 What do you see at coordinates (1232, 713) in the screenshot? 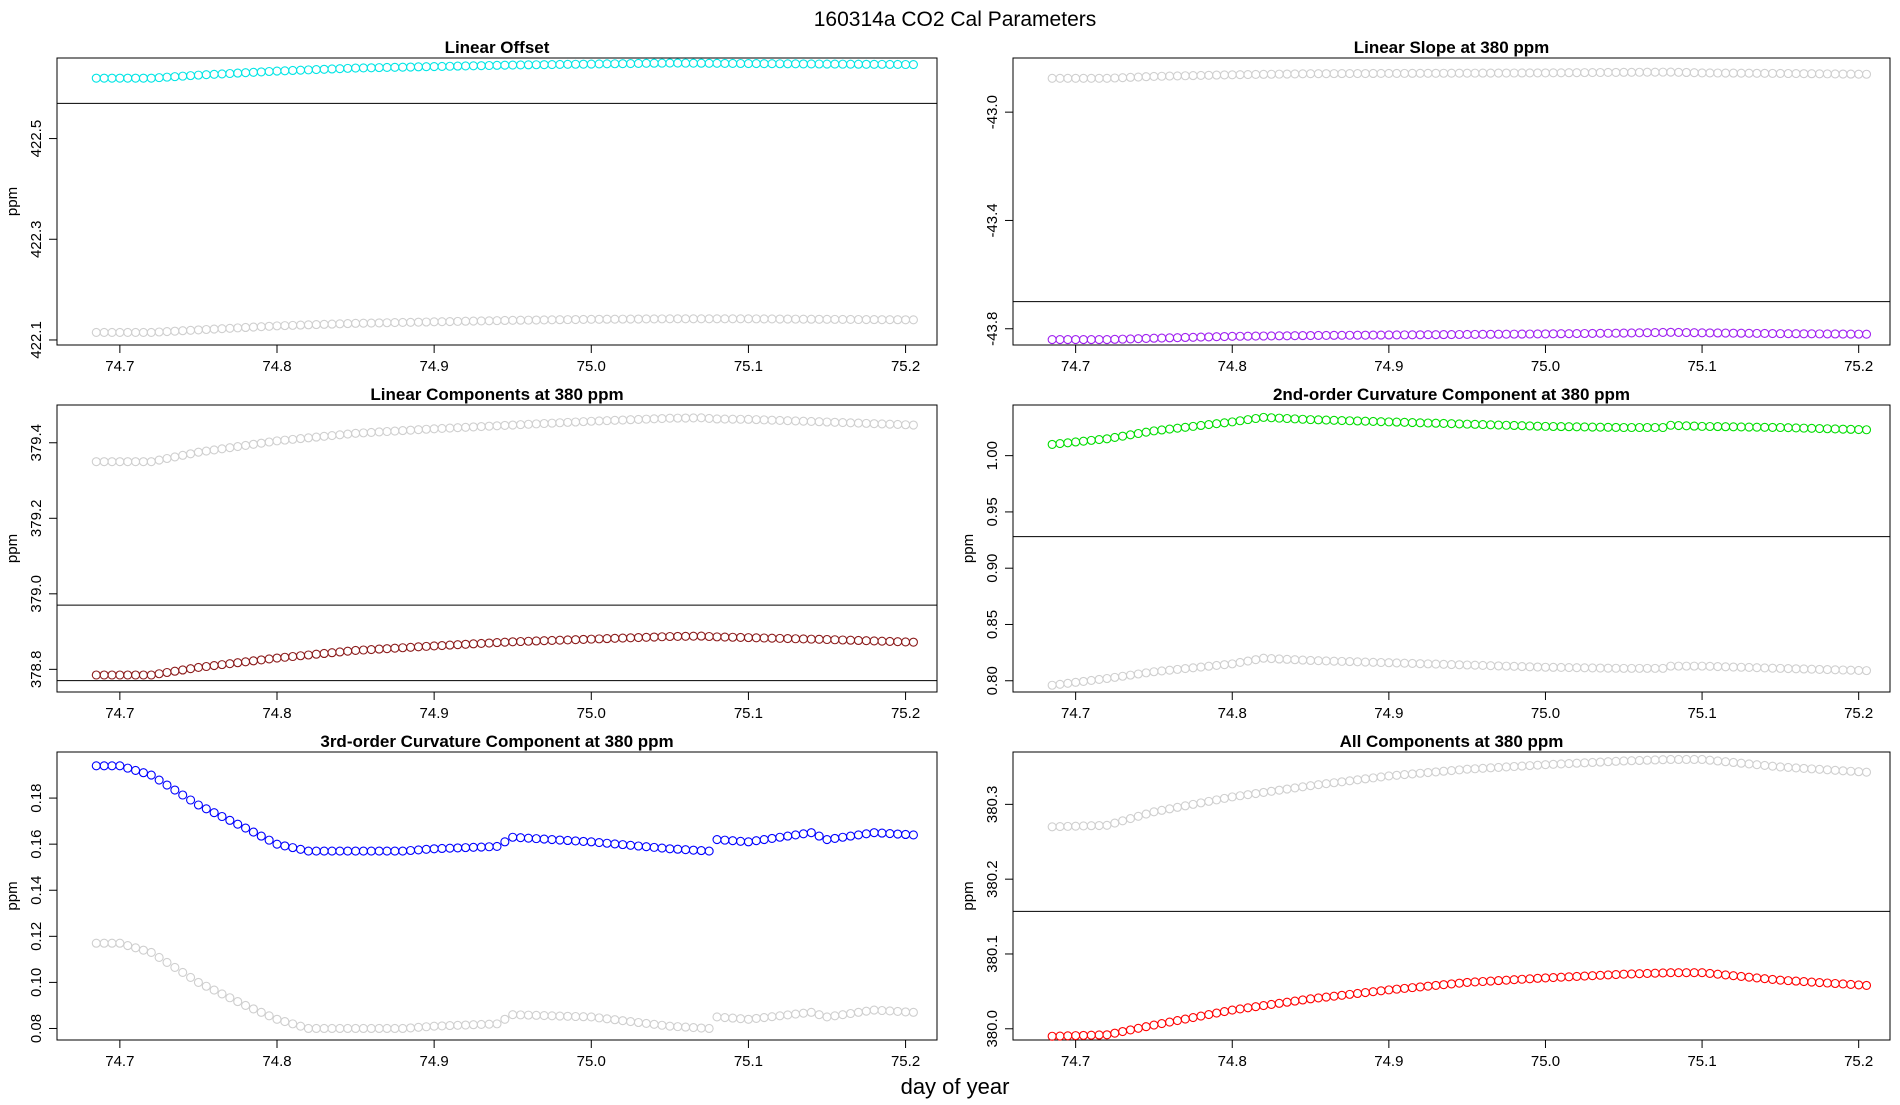
I see `x-tick-label: 74.8` at bounding box center [1232, 713].